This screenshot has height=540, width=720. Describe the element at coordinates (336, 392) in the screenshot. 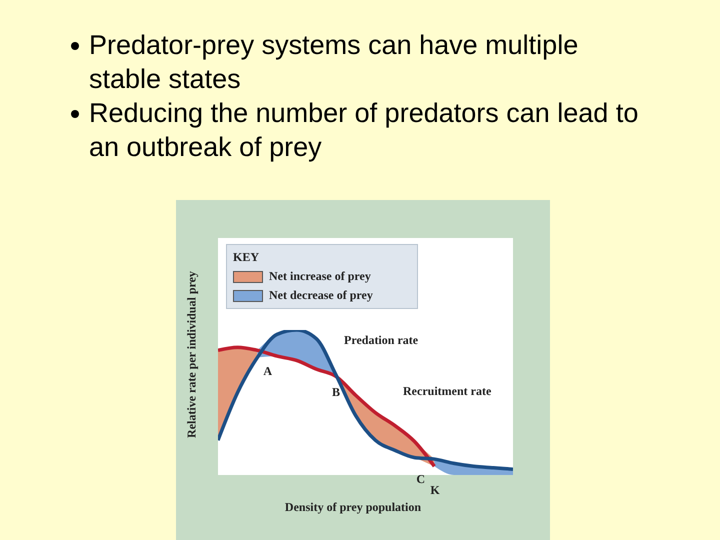

I see `annotation: B` at that location.